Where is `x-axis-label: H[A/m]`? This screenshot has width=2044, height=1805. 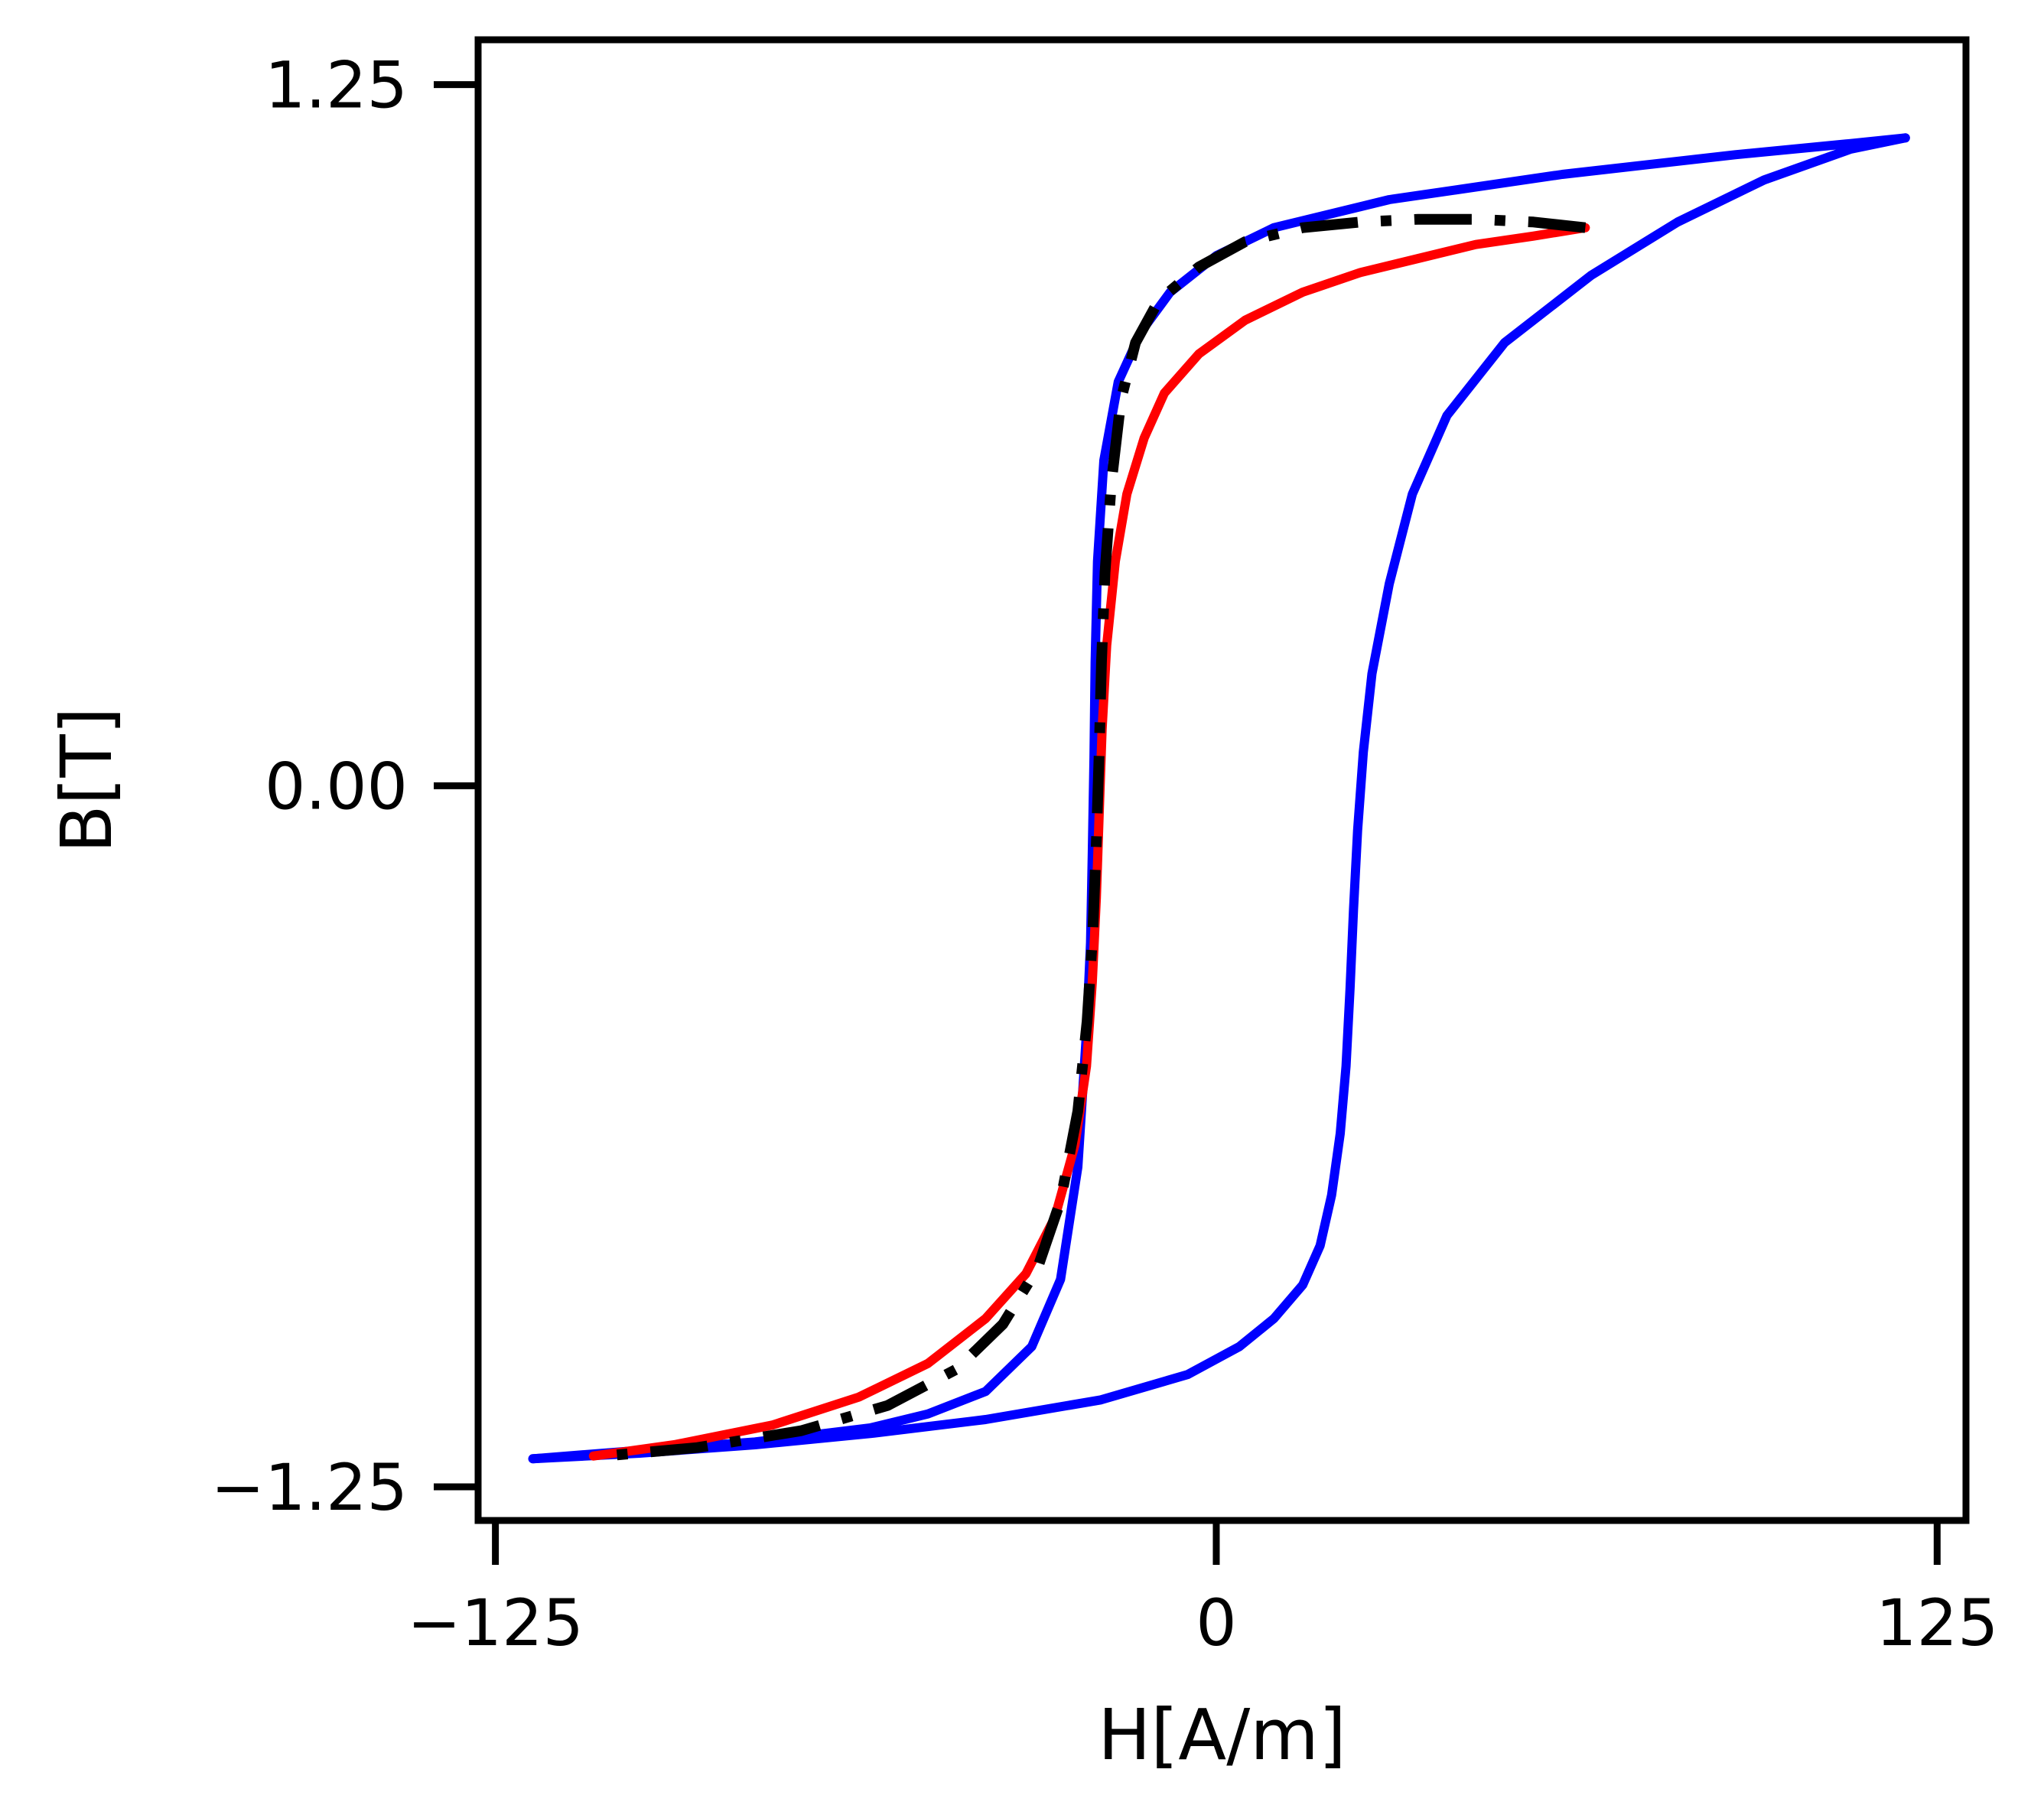
x-axis-label: H[A/m] is located at coordinates (1222, 1735).